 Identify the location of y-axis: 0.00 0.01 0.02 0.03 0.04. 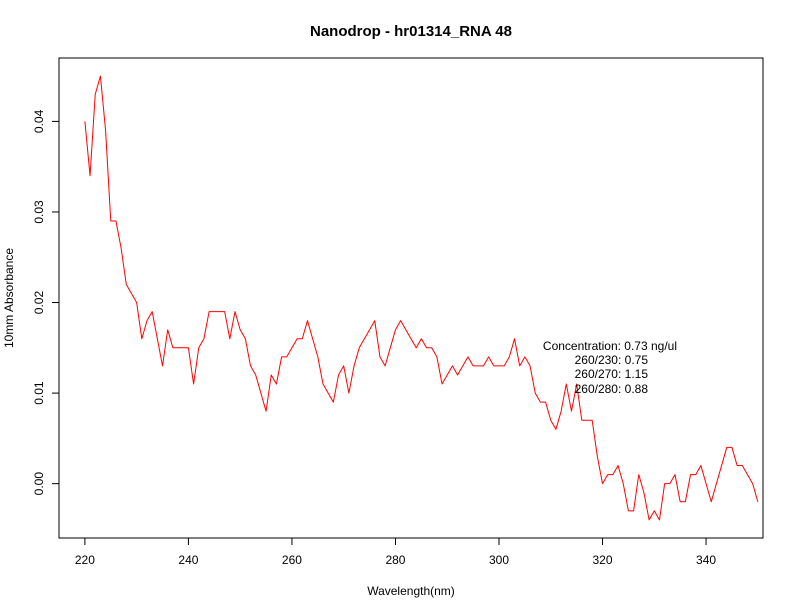
(46, 302).